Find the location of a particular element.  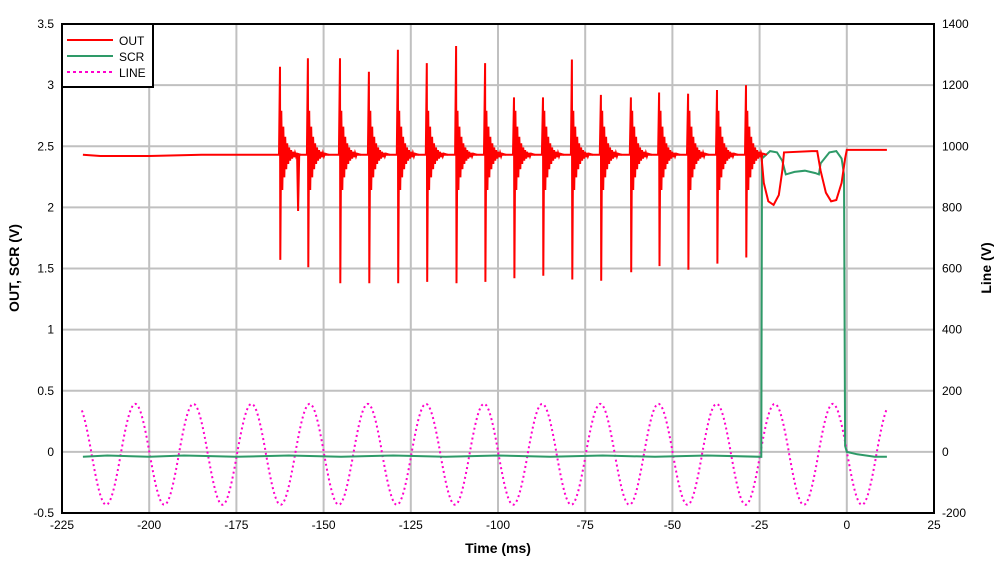

y-tick-label: 3 is located at coordinates (50, 85).